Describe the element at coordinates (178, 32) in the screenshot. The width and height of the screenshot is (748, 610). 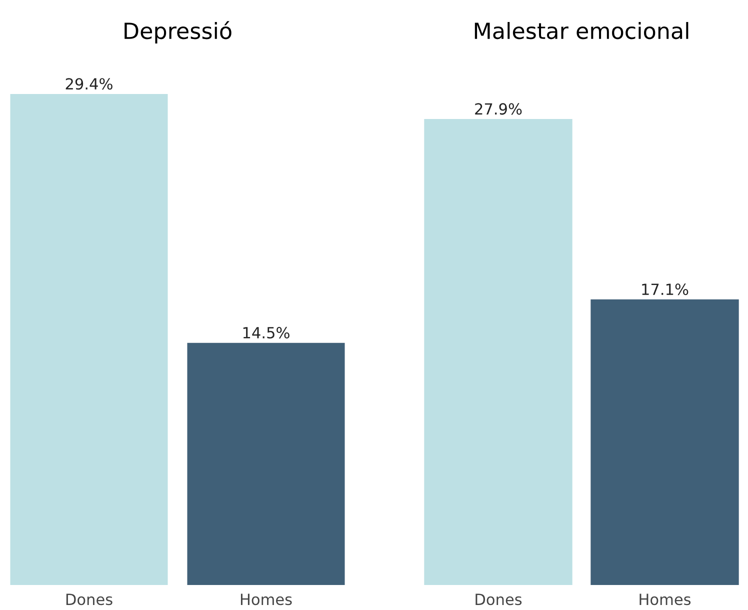
I see `chart-title: Depressió` at that location.